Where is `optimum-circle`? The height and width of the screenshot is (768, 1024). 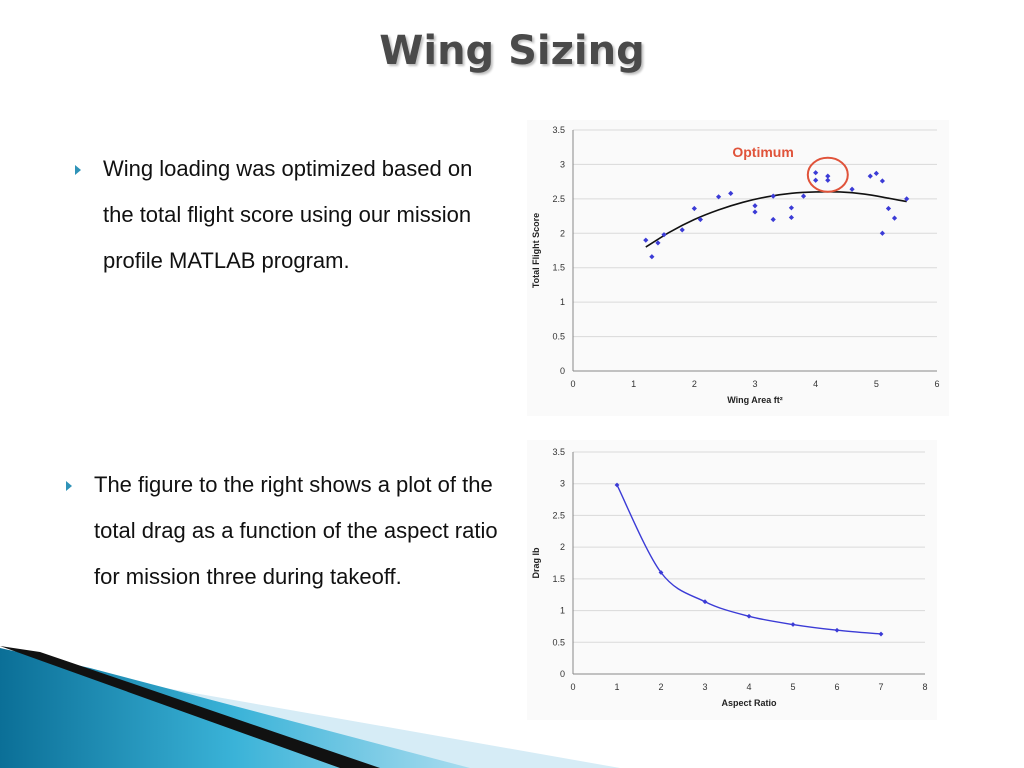 optimum-circle is located at coordinates (827, 174).